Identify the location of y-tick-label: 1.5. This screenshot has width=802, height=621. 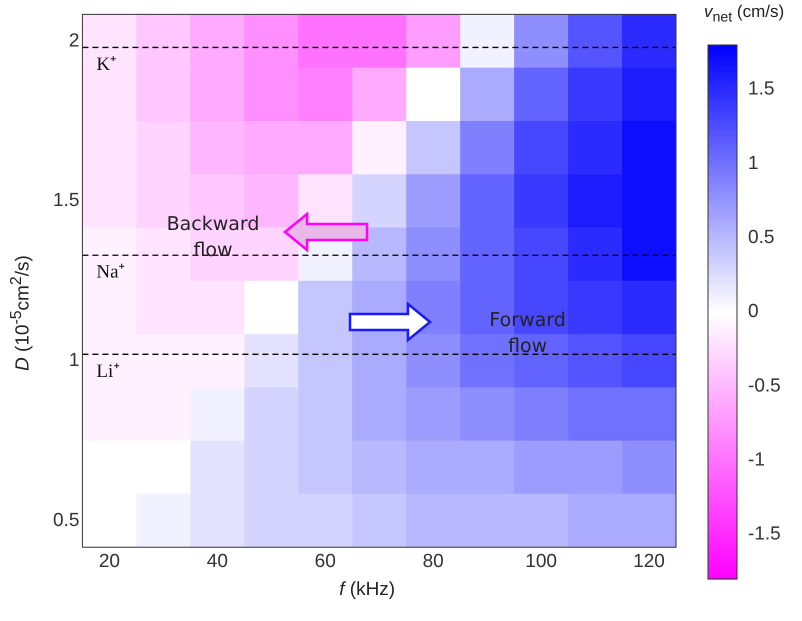
(66, 201).